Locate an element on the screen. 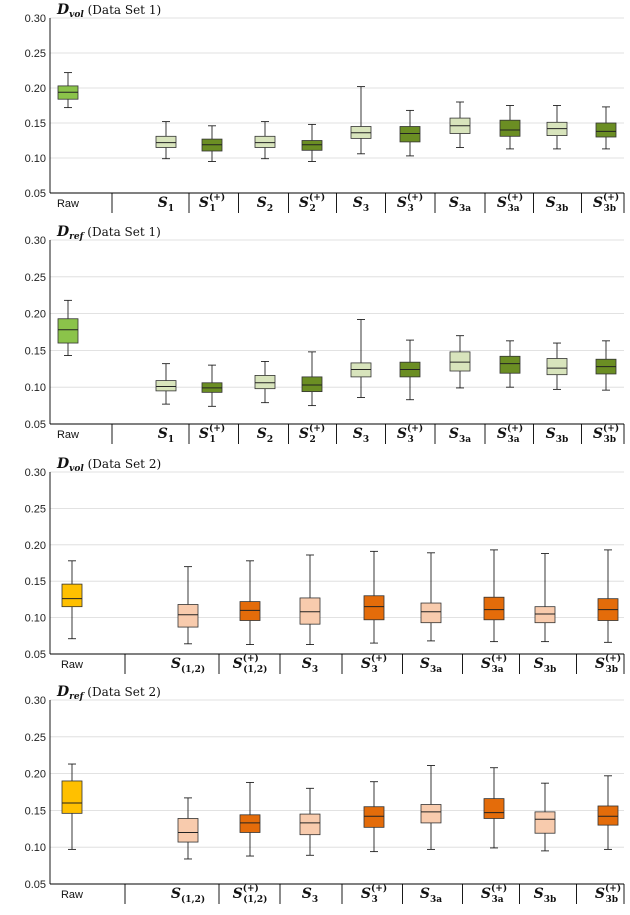 This screenshot has width=630, height=915. box-S2 is located at coordinates (265, 382).